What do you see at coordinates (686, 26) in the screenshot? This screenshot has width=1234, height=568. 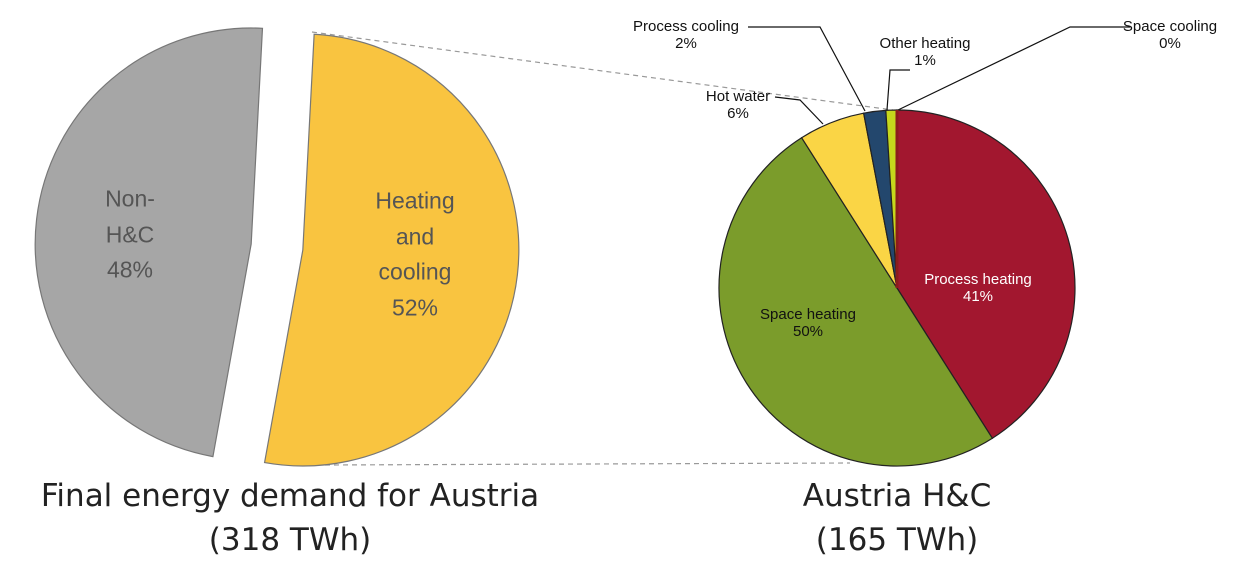 I see `category-label: Process cooling` at bounding box center [686, 26].